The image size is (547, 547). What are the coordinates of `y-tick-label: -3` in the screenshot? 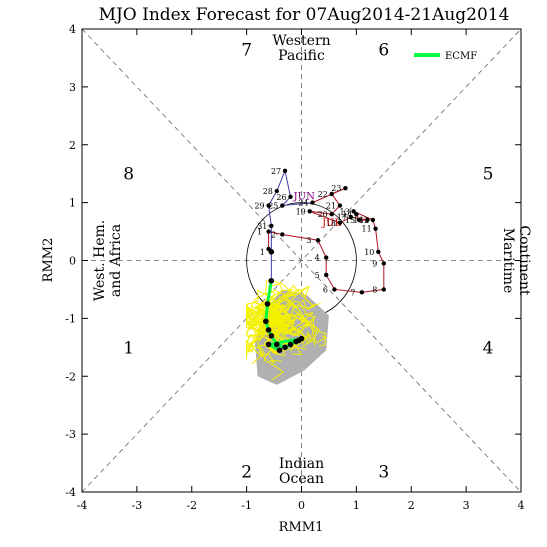 It's located at (70, 434).